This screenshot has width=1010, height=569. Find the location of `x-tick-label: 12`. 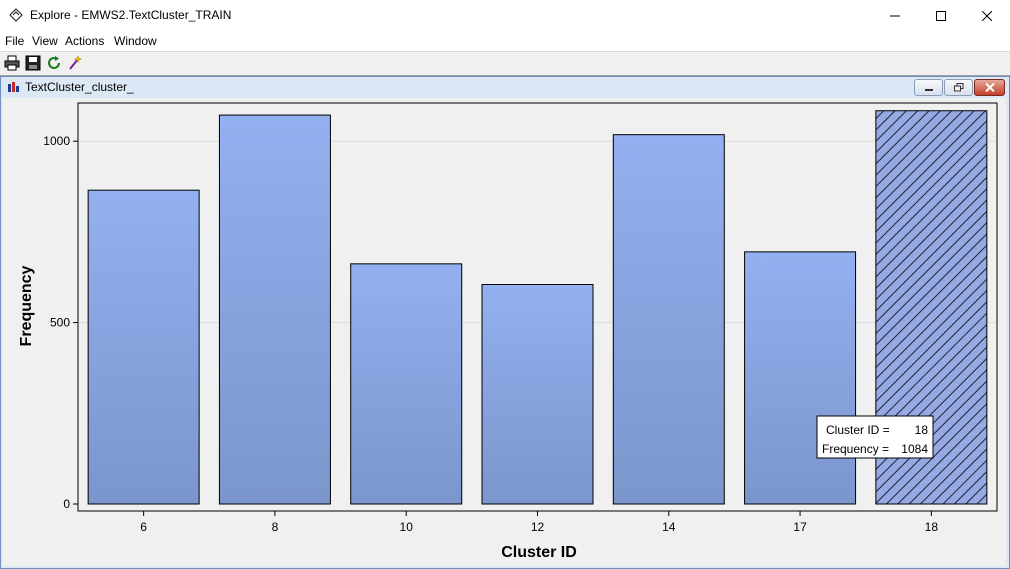

x-tick-label: 12 is located at coordinates (538, 527).